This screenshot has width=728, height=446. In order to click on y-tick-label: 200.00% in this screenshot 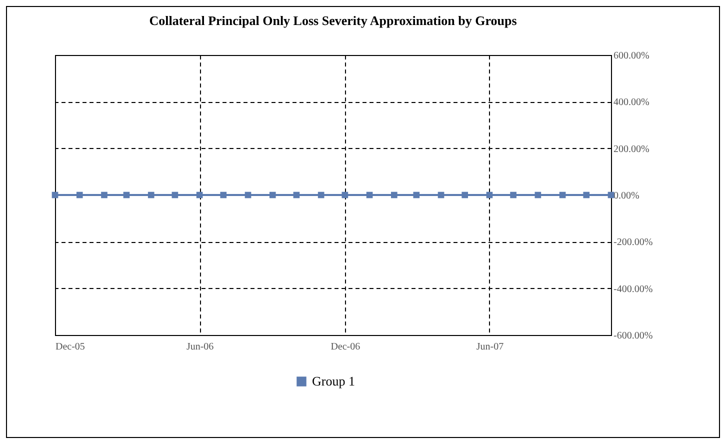, I will do `click(632, 149)`.